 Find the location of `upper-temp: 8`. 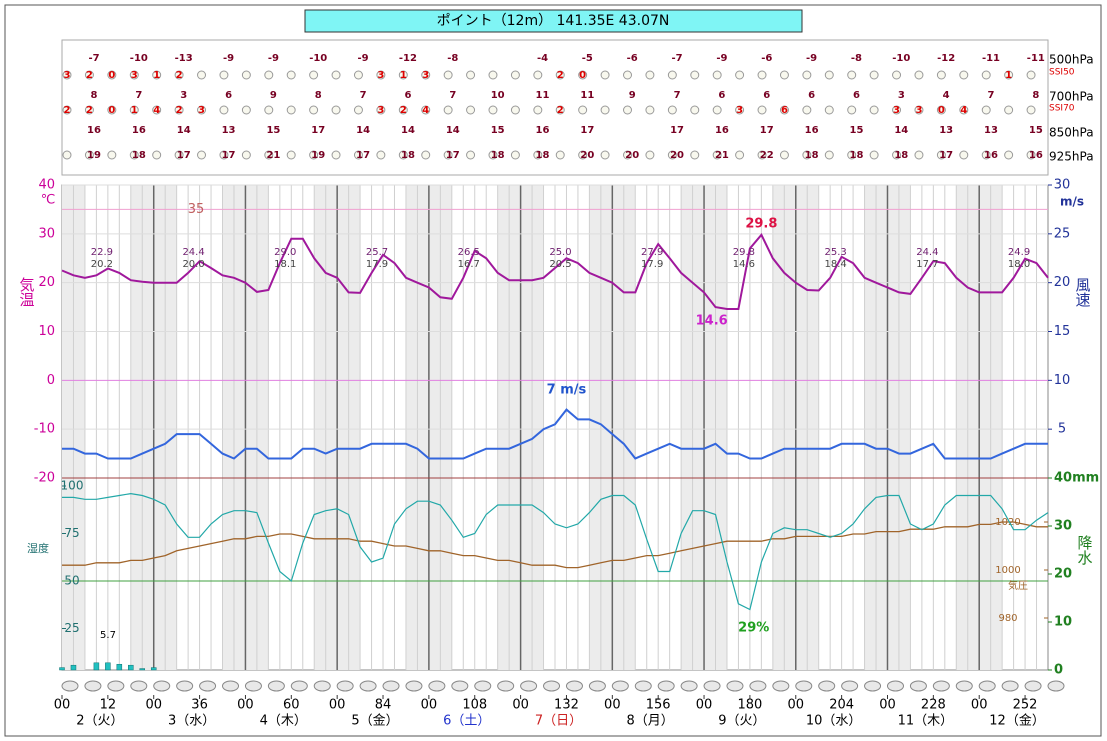

upper-temp: 8 is located at coordinates (1035, 95).